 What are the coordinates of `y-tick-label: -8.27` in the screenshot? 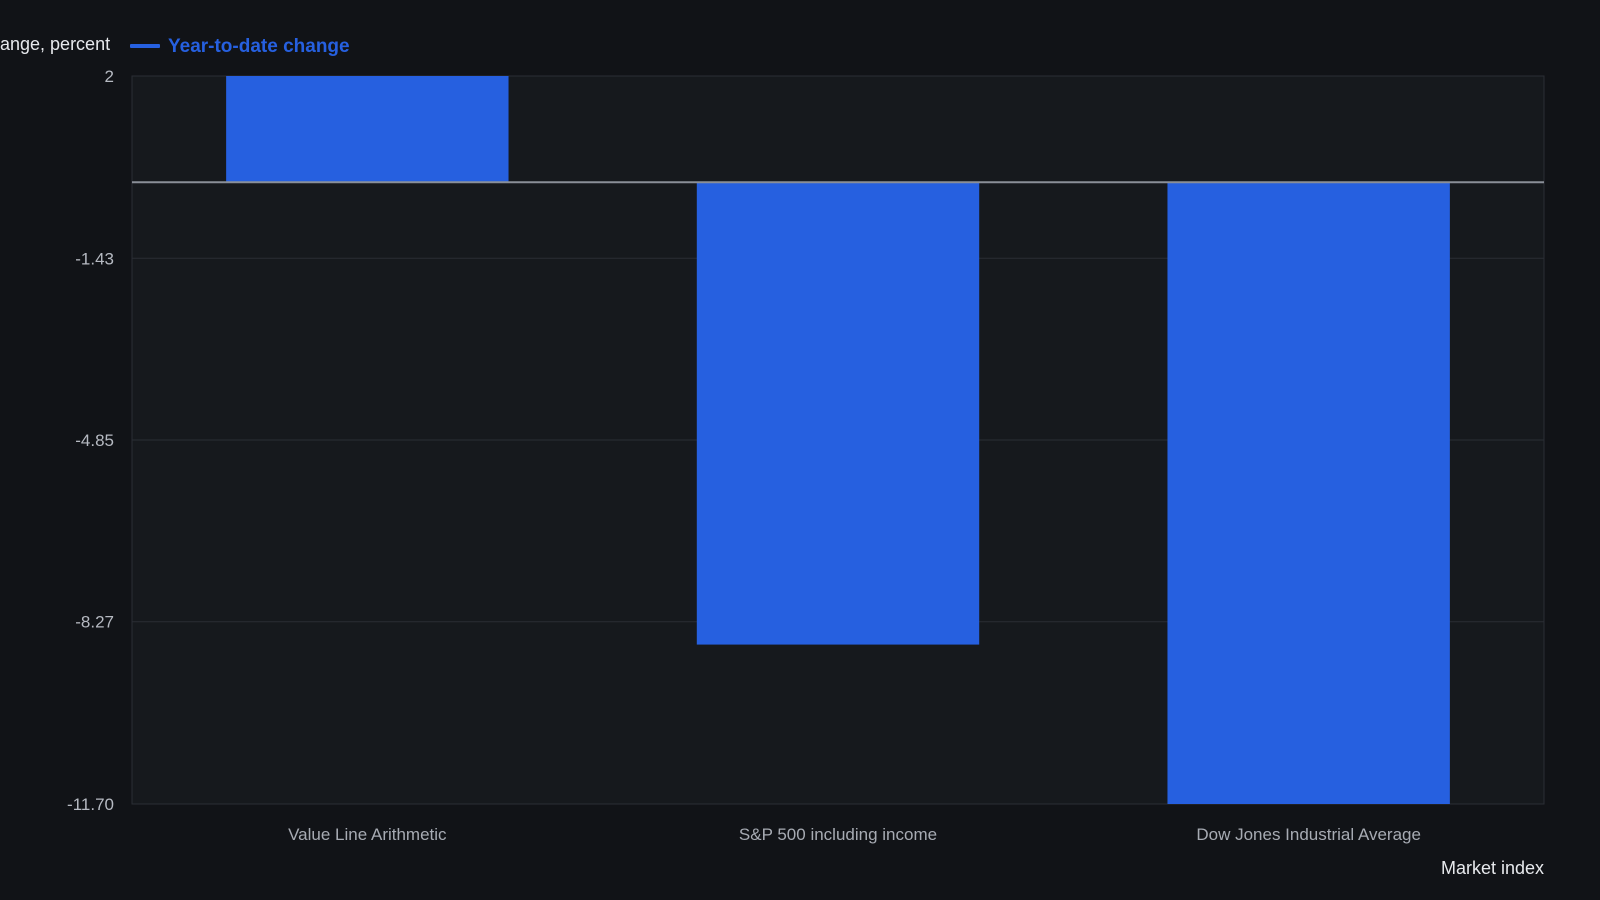 It's located at (94, 622).